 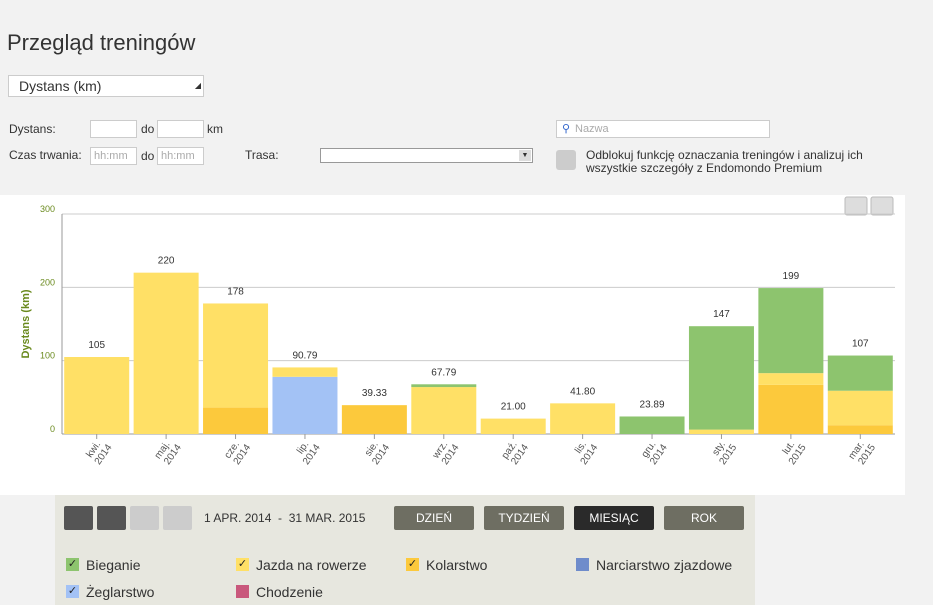 What do you see at coordinates (180, 156) in the screenshot?
I see `duration-to: hh:mm` at bounding box center [180, 156].